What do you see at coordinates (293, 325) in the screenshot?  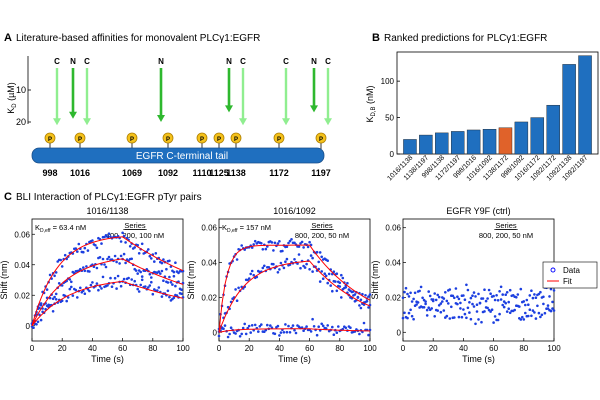 I see `bli-1016-1092-point-s2-t49` at bounding box center [293, 325].